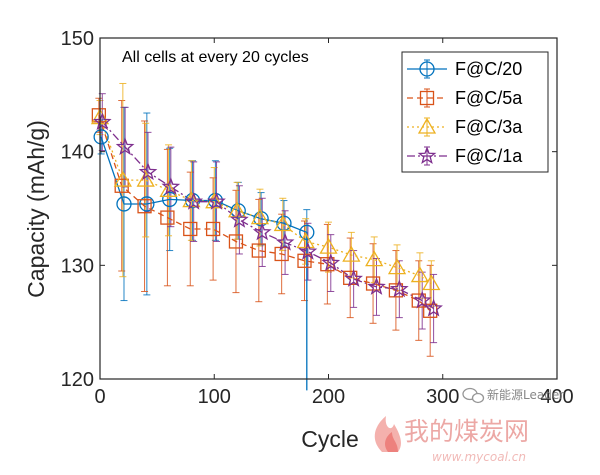  I want to click on y-tick-label: 120, so click(77, 380).